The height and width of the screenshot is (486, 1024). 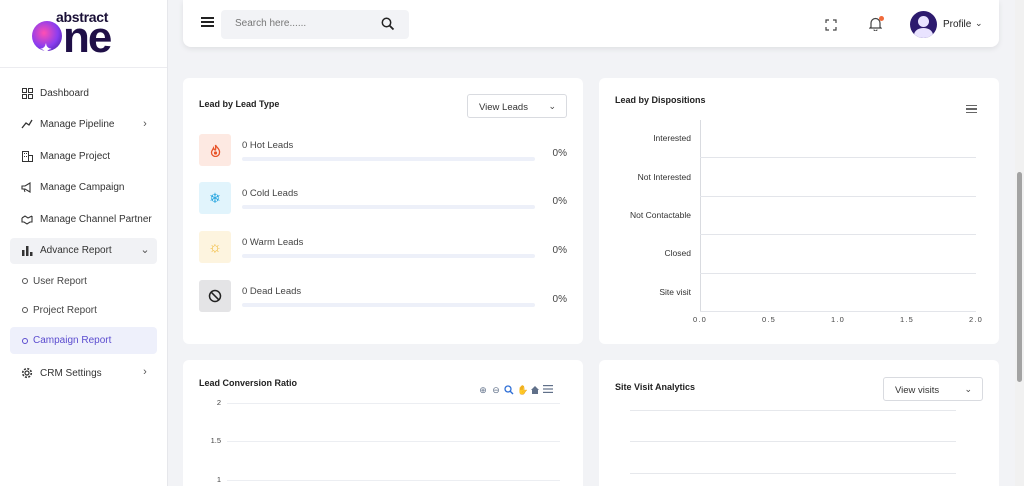 I want to click on bar-chart-icon, so click(x=27, y=251).